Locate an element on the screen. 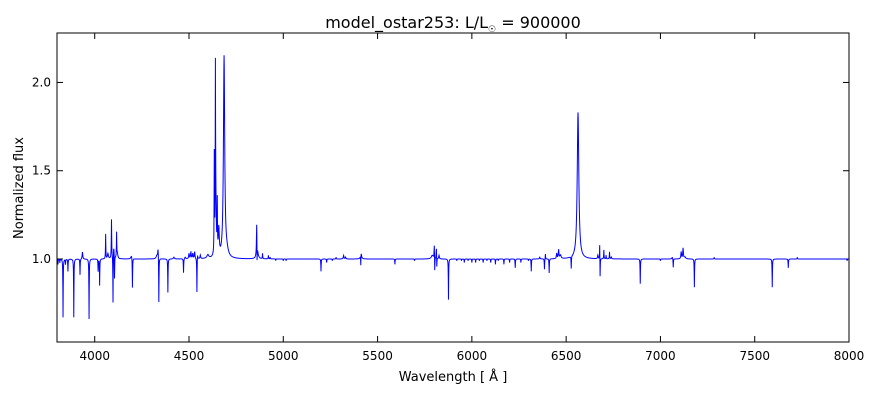  y-tick-label: 1.5 is located at coordinates (41, 171).